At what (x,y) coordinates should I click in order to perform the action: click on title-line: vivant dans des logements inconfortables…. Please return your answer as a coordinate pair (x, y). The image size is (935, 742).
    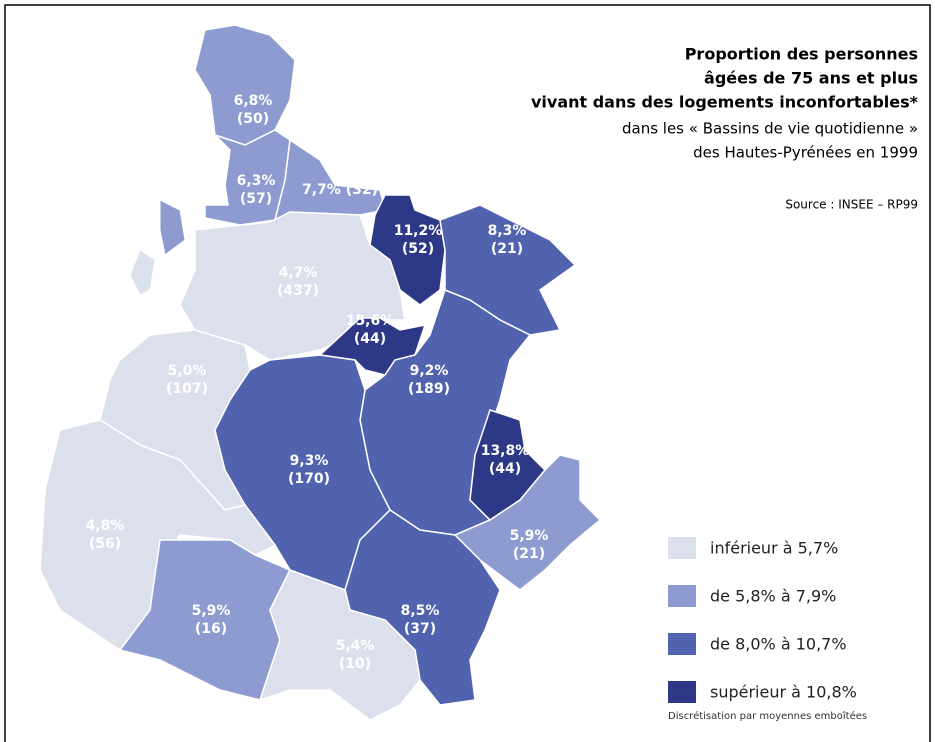
    Looking at the image, I should click on (725, 102).